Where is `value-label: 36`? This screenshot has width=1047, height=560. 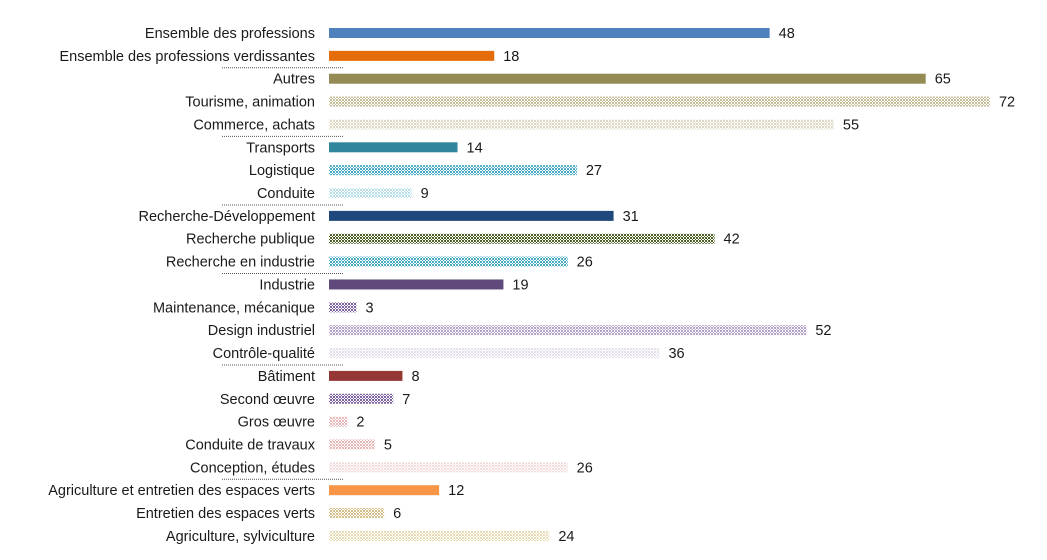
value-label: 36 is located at coordinates (676, 354).